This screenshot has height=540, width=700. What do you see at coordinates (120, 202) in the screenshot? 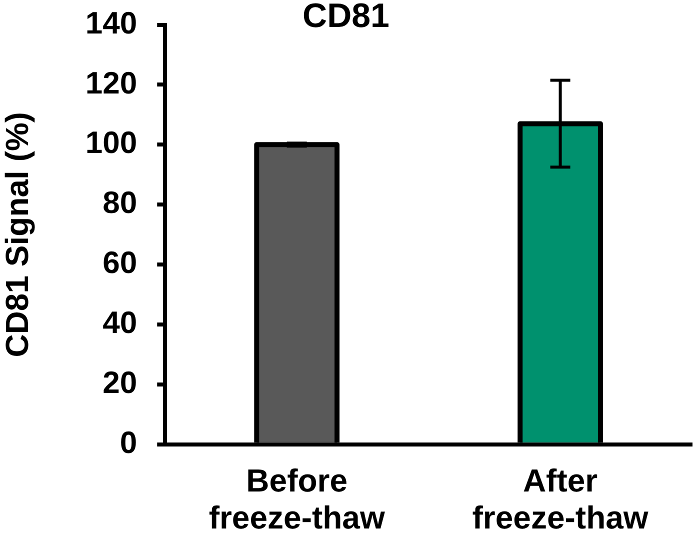
I see `y-tick-label: 80` at bounding box center [120, 202].